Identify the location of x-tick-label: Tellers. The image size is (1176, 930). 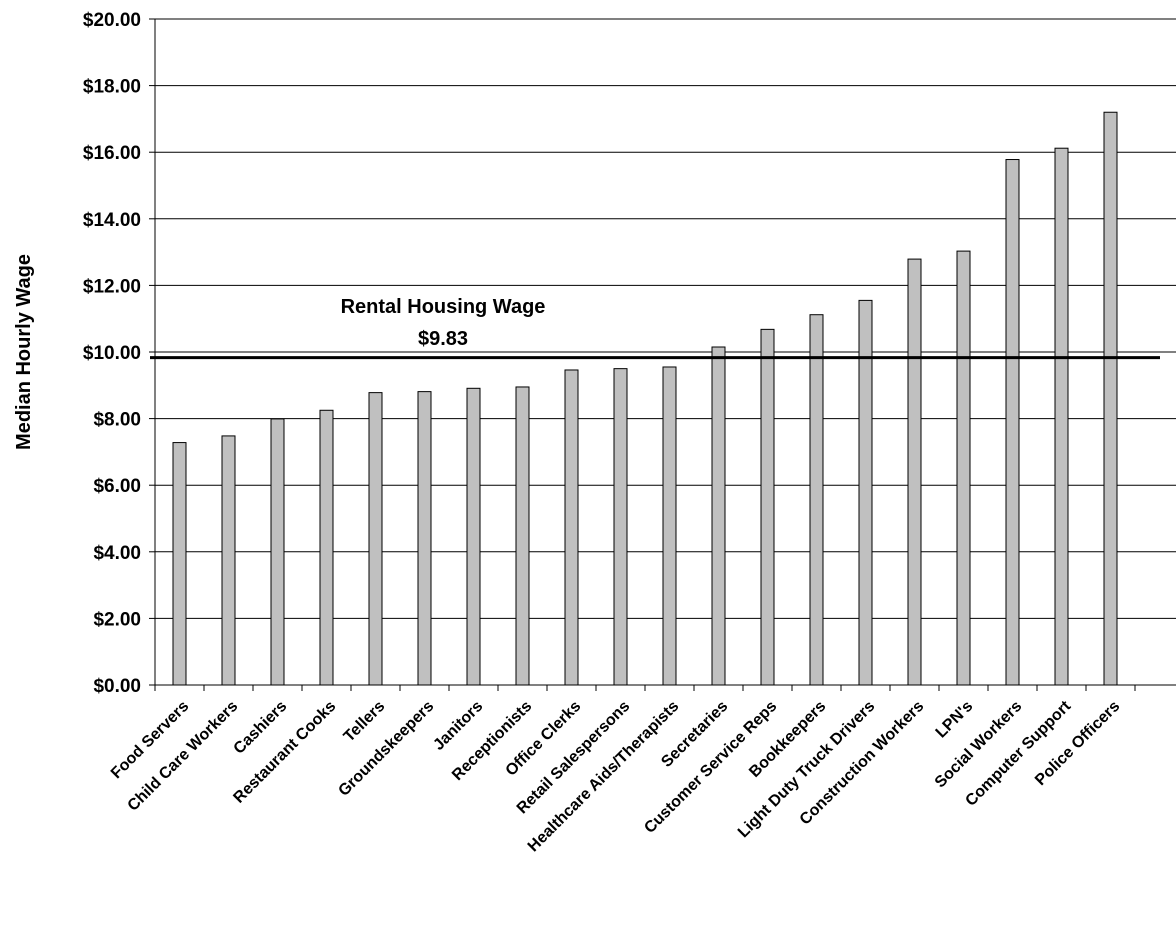
(365, 722).